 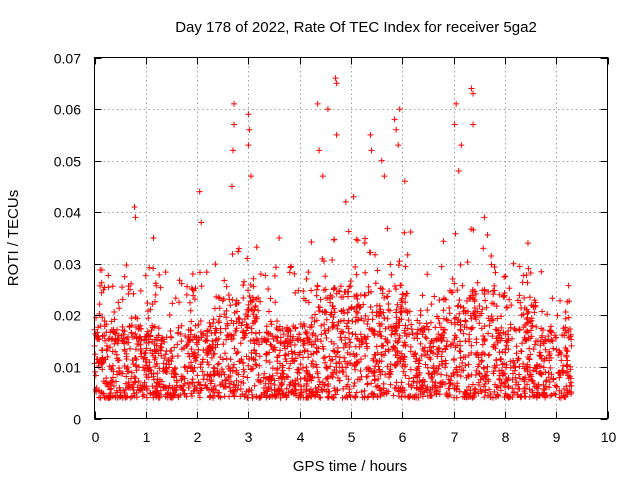 What do you see at coordinates (67, 162) in the screenshot?
I see `y-tick-label: 0.05` at bounding box center [67, 162].